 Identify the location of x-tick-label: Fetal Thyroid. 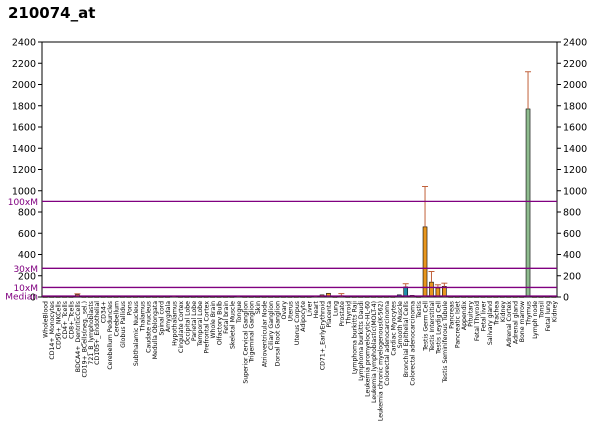
(477, 321).